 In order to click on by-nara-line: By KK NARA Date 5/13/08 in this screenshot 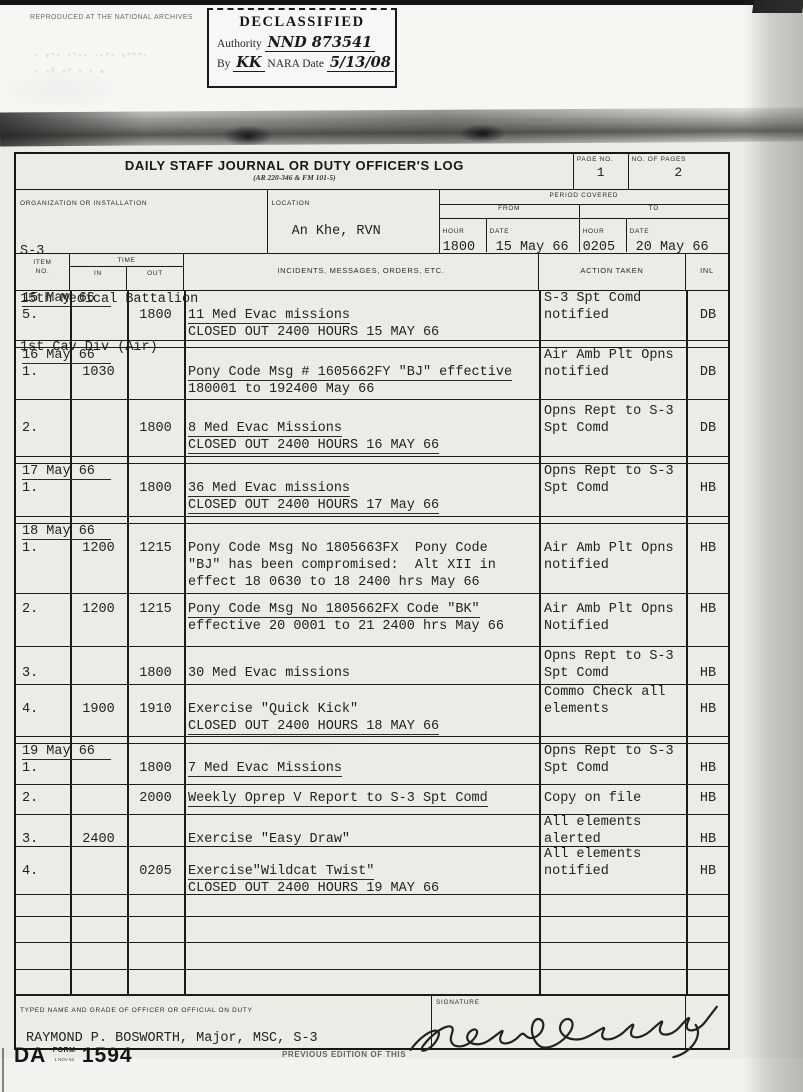, I will do `click(306, 63)`.